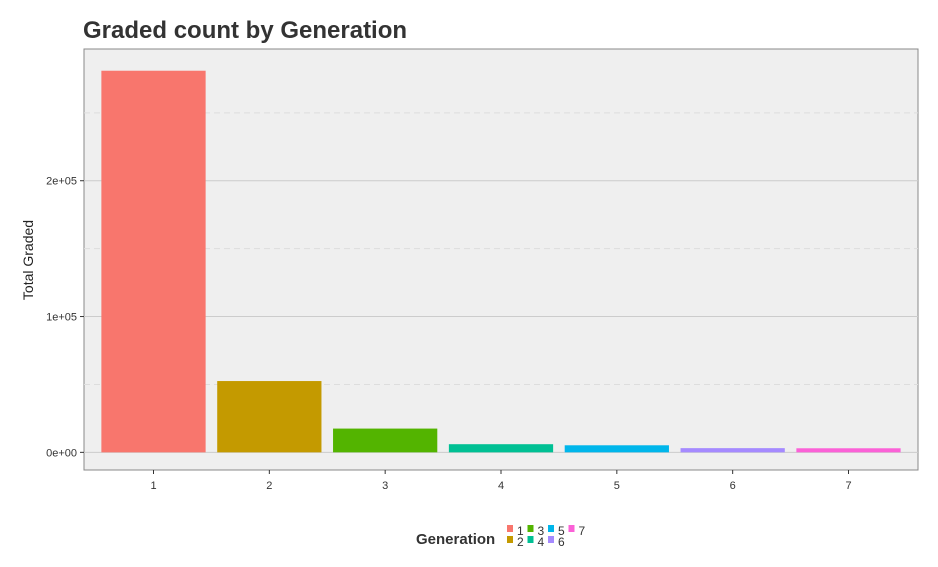 This screenshot has height=567, width=938. Describe the element at coordinates (848, 486) in the screenshot. I see `x-tick-label: 7` at that location.